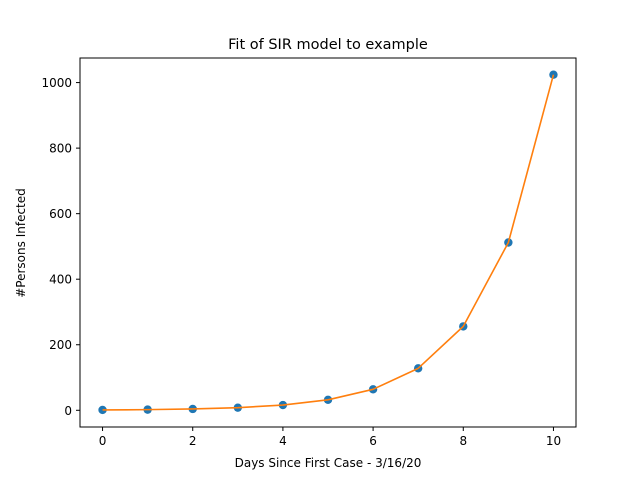  Describe the element at coordinates (553, 441) in the screenshot. I see `x-tick-label: 10` at that location.